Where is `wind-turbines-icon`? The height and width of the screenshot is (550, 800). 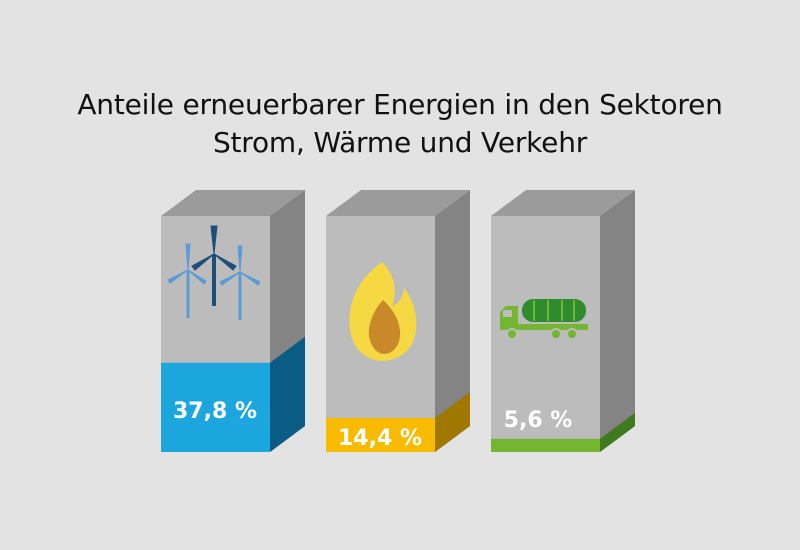 wind-turbines-icon is located at coordinates (214, 272).